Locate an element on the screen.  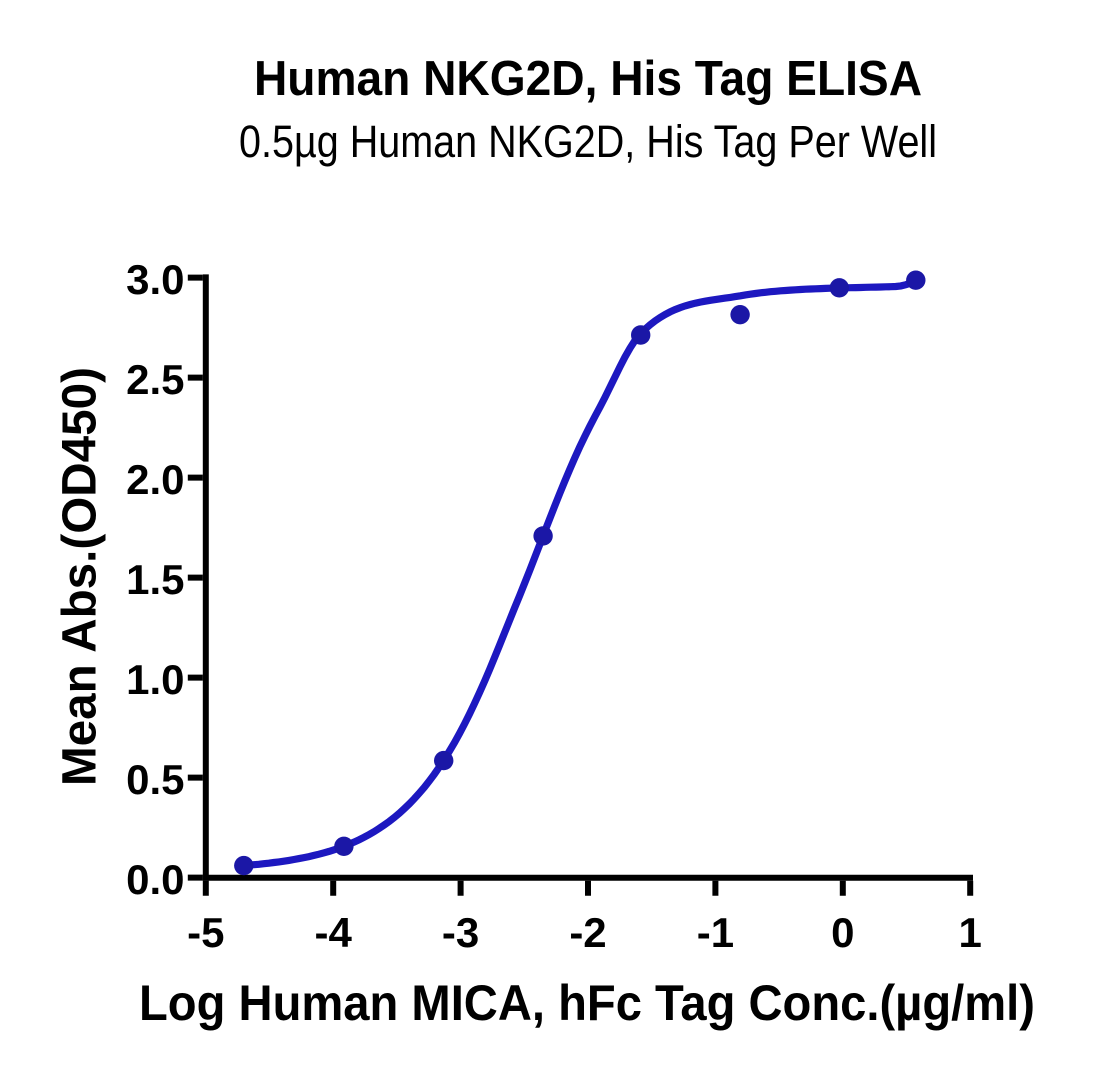
svg-text: -5 is located at coordinates (205, 932).